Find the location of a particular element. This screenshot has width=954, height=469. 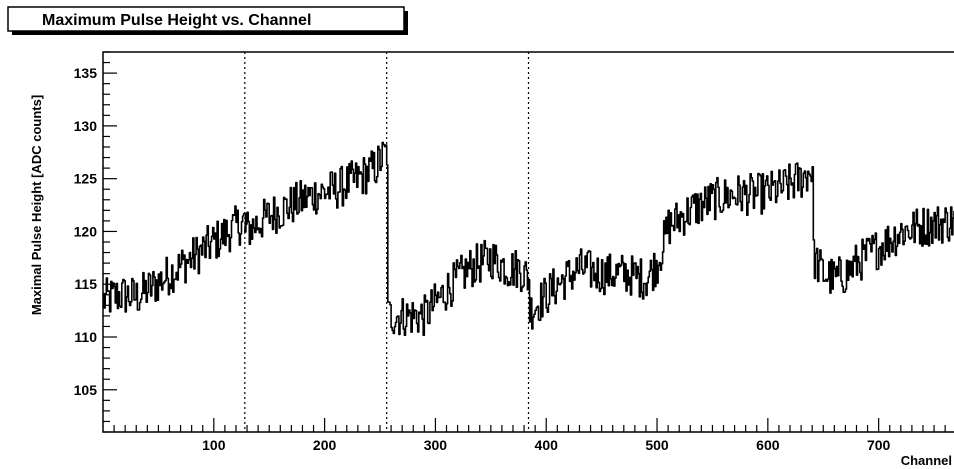

x-tick-label: 700 is located at coordinates (879, 445).